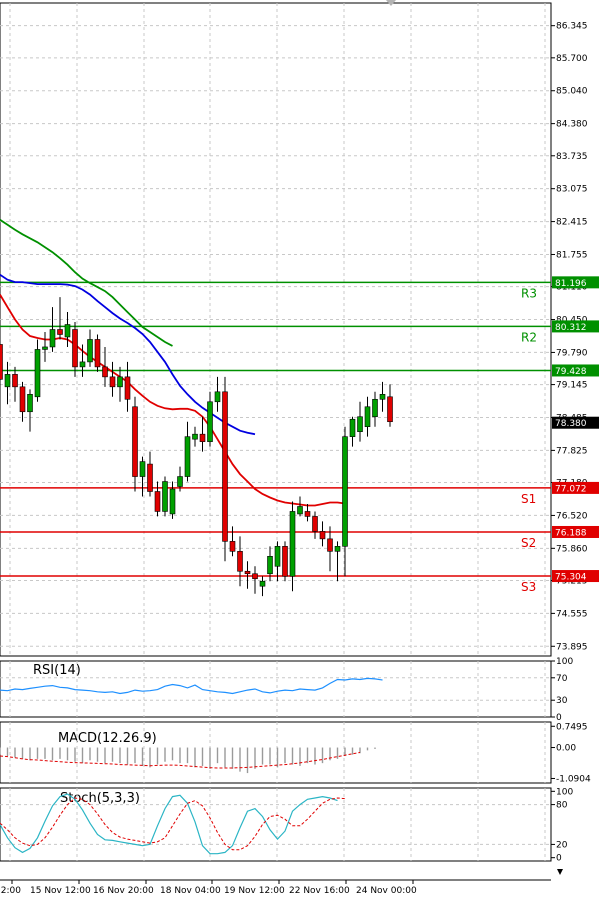 This screenshot has width=600, height=905. Describe the element at coordinates (572, 92) in the screenshot. I see `y-tick-label: 85.040` at that location.